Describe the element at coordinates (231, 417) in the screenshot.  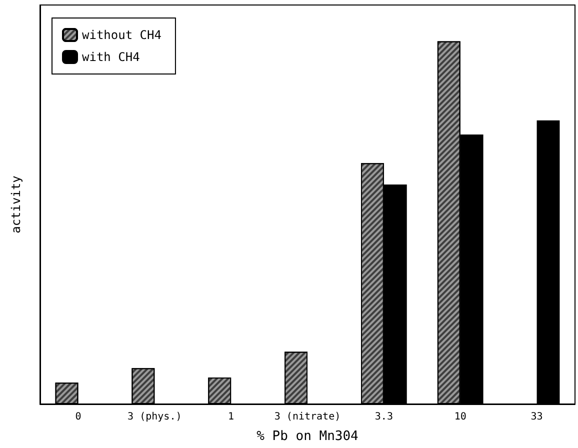
I see `x-tick-label: 1` at that location.